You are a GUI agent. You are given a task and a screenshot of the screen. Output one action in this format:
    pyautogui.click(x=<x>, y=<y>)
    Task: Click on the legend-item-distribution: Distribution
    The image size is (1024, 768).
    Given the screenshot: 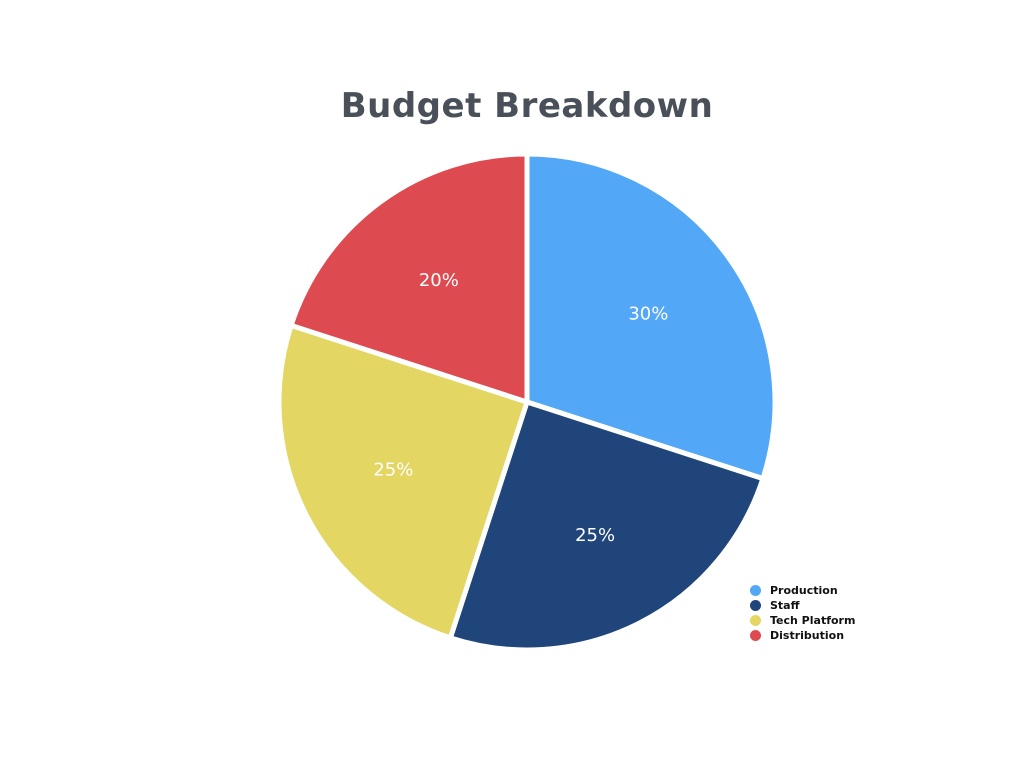 What is the action you would take?
    pyautogui.click(x=802, y=635)
    